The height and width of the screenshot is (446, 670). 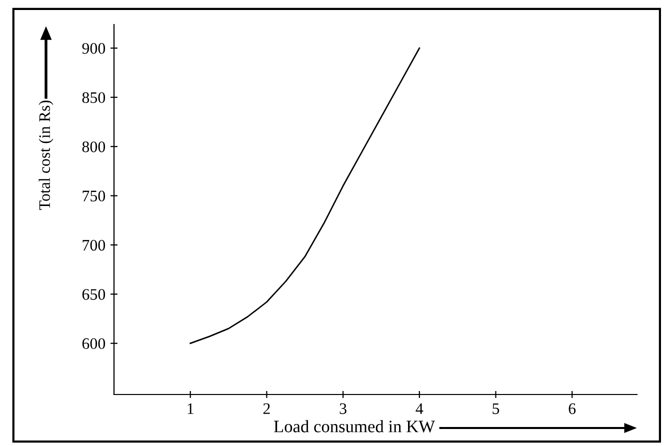 What do you see at coordinates (354, 426) in the screenshot?
I see `x-axis-title: Load consumed in KW` at bounding box center [354, 426].